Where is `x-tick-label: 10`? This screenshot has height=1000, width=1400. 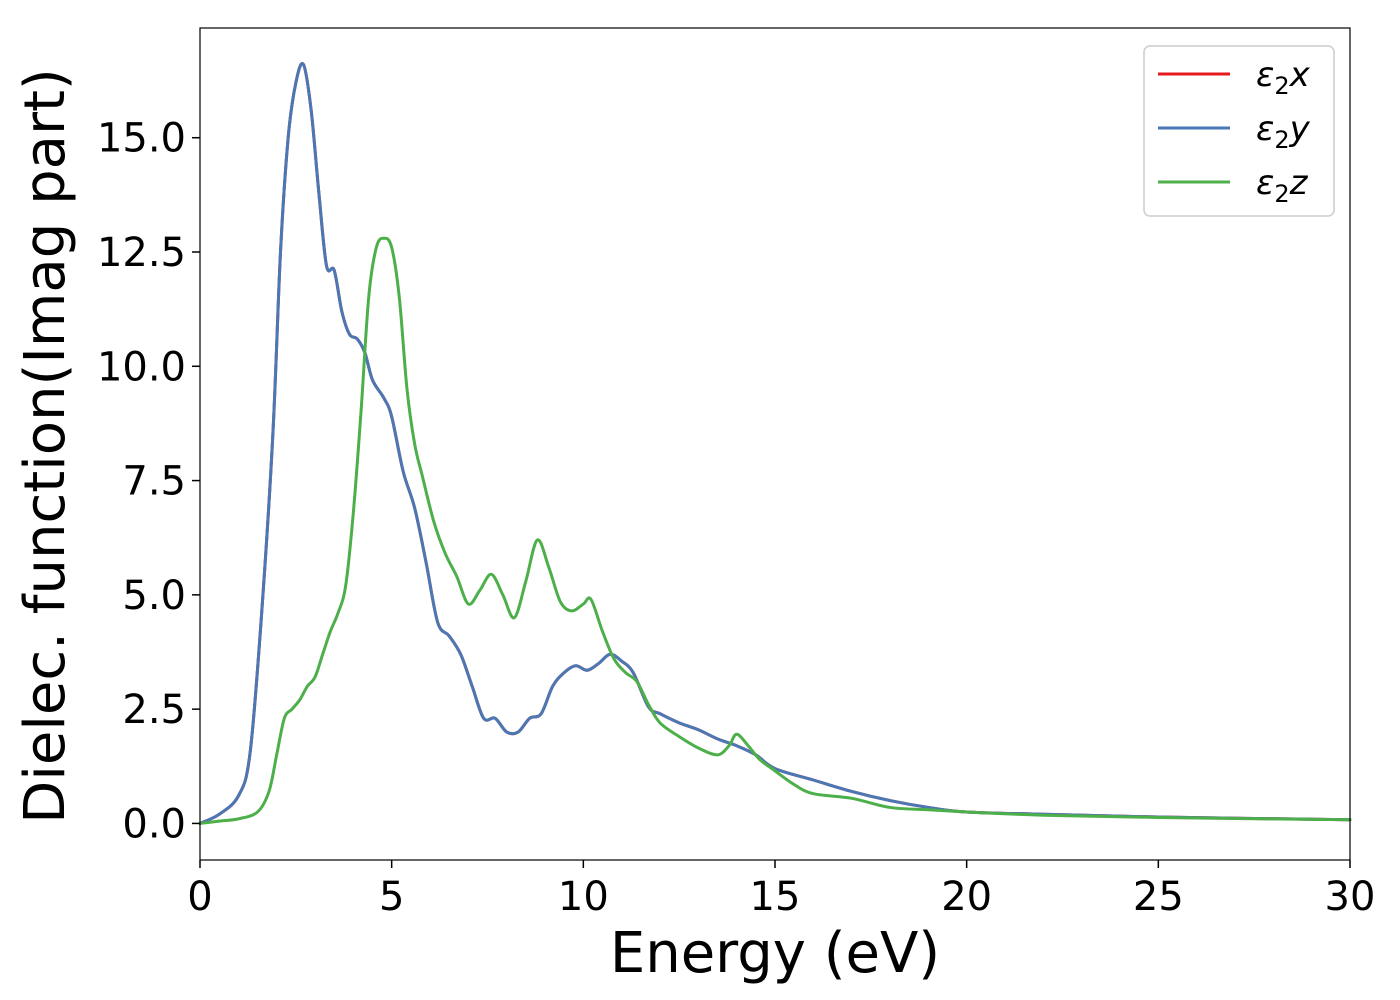
x-tick-label: 10 is located at coordinates (583, 897).